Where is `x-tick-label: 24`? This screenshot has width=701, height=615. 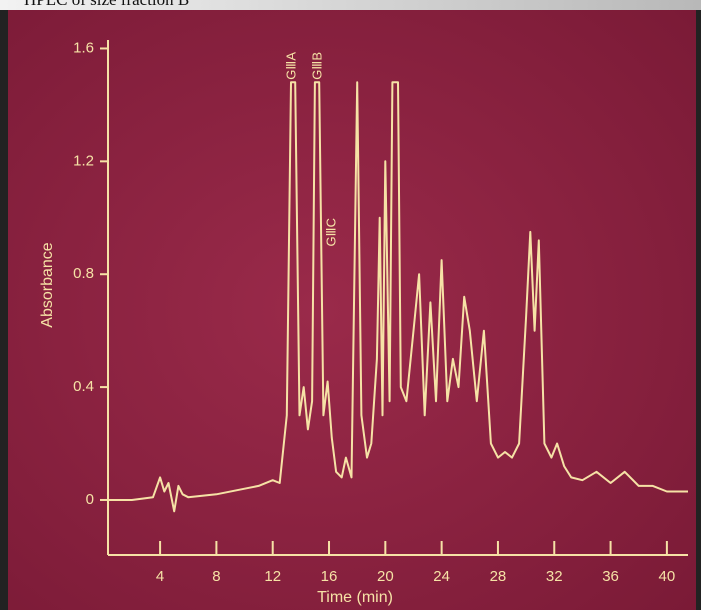 x-tick-label: 24 is located at coordinates (441, 576).